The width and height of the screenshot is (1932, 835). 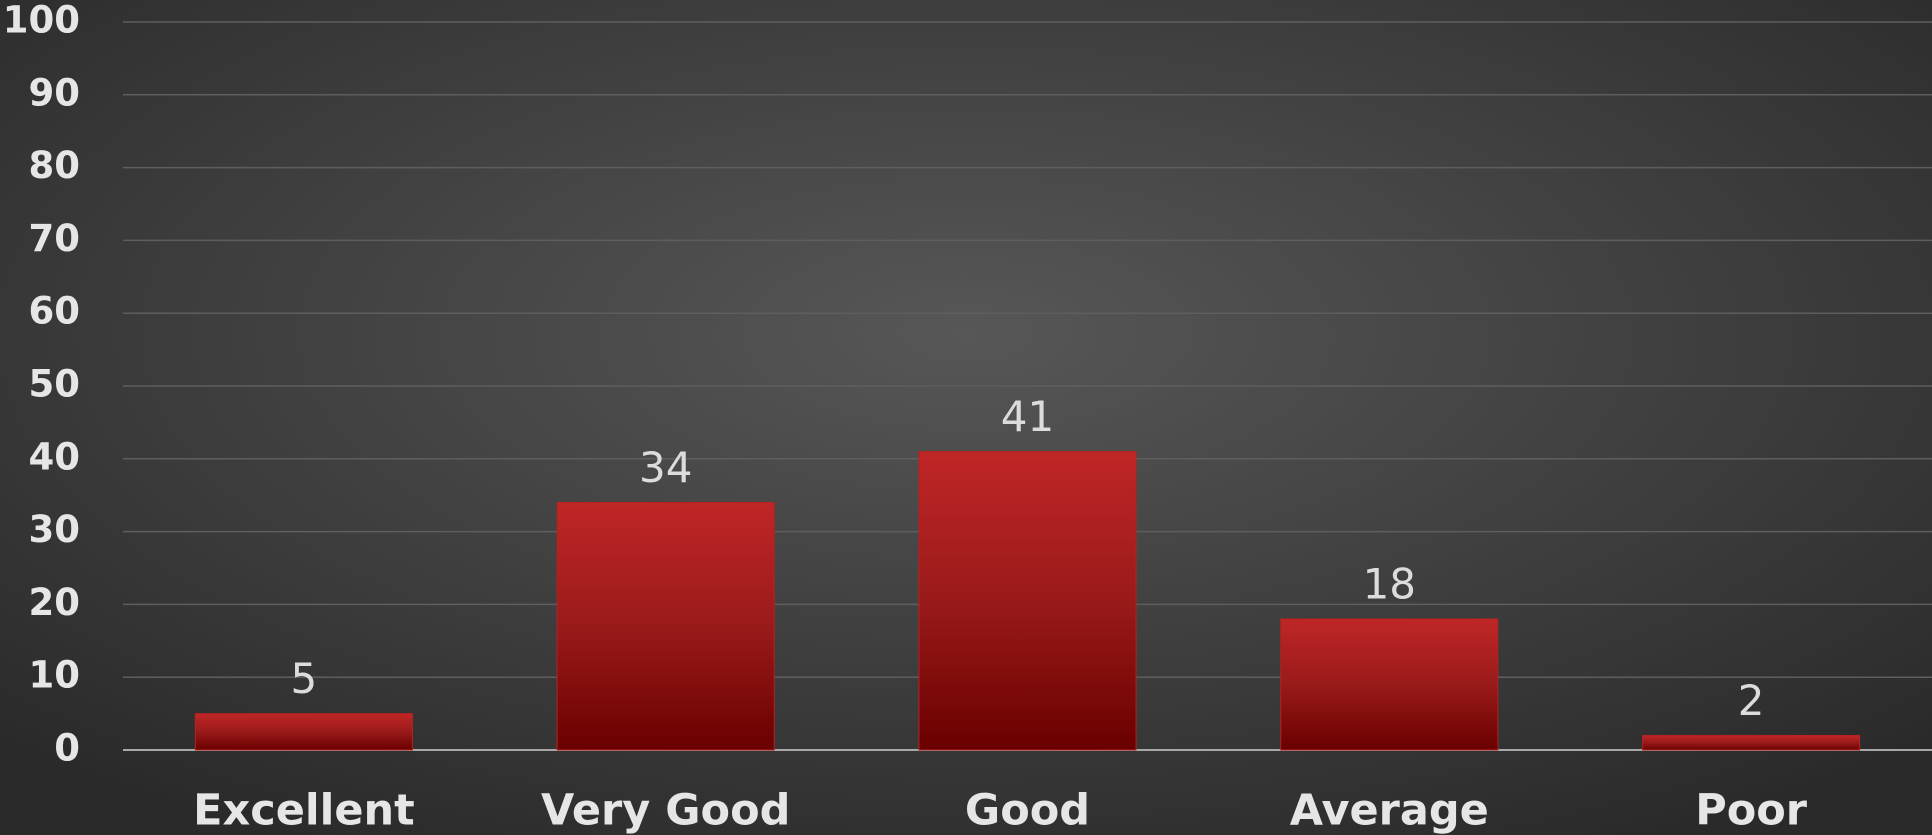 What do you see at coordinates (665, 810) in the screenshot?
I see `x-tick-label: Very Good` at bounding box center [665, 810].